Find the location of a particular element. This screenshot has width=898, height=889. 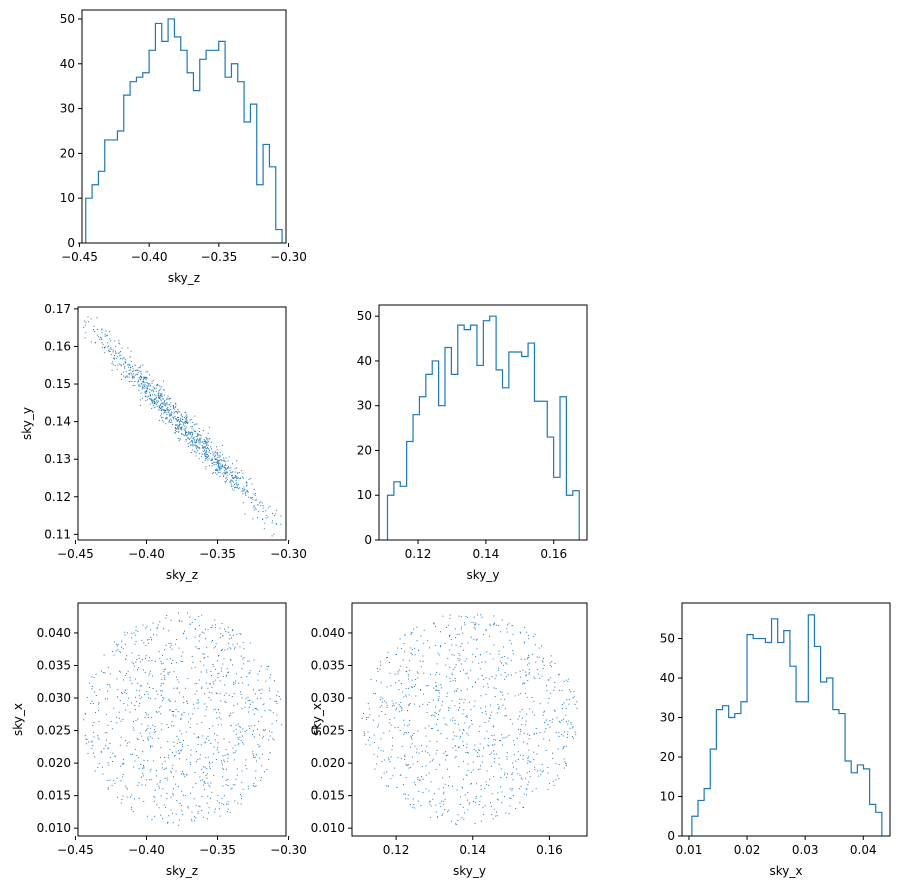

x-axis-label: sky_z is located at coordinates (182, 871).